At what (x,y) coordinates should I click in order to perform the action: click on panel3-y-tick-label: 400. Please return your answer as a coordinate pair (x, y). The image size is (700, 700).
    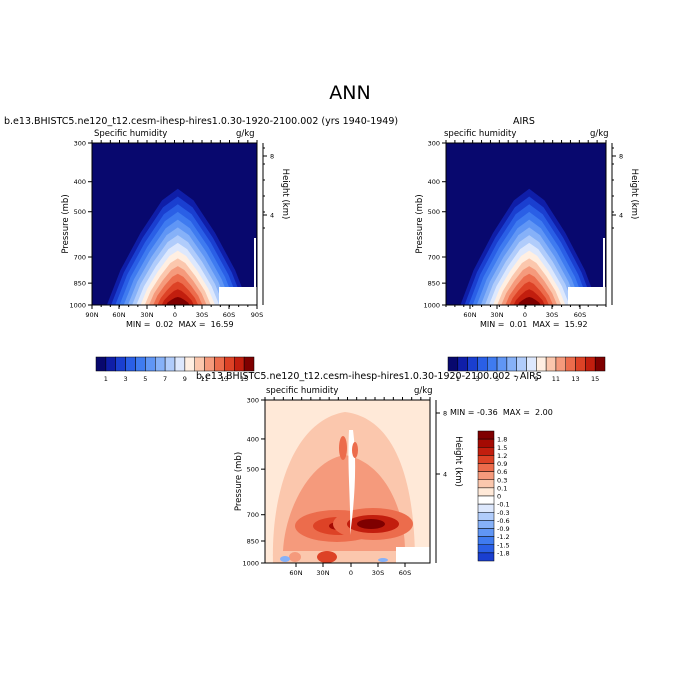
    Looking at the image, I should click on (253, 439).